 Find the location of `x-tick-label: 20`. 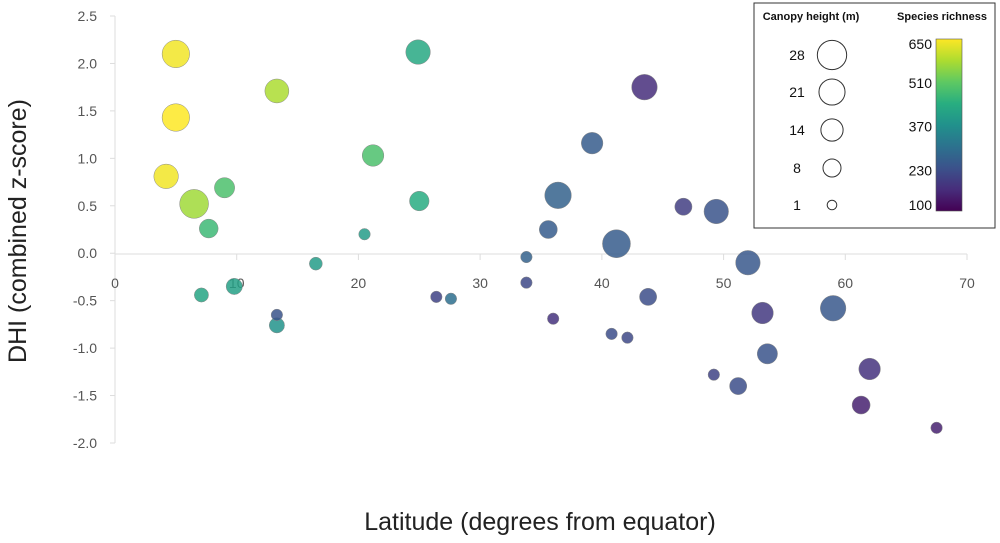

x-tick-label: 20 is located at coordinates (359, 283).